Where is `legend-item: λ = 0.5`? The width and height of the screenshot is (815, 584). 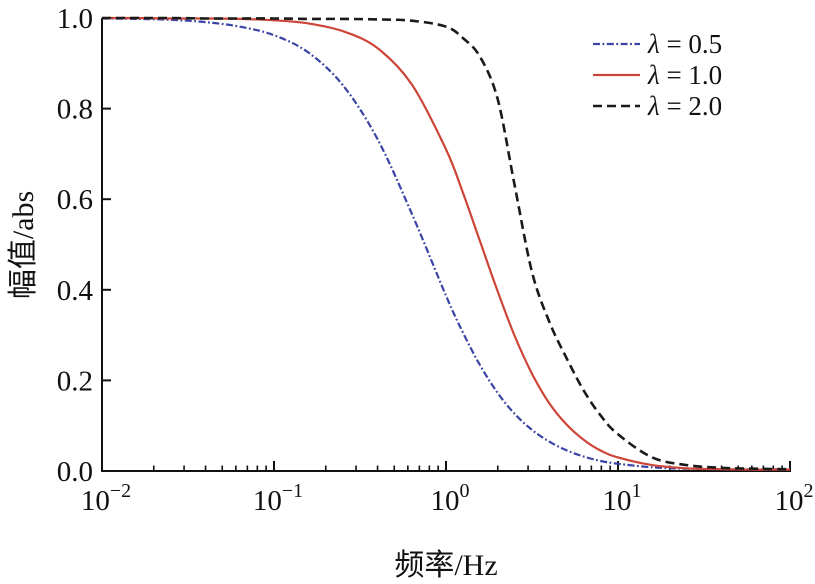
legend-item: λ = 0.5 is located at coordinates (657, 44).